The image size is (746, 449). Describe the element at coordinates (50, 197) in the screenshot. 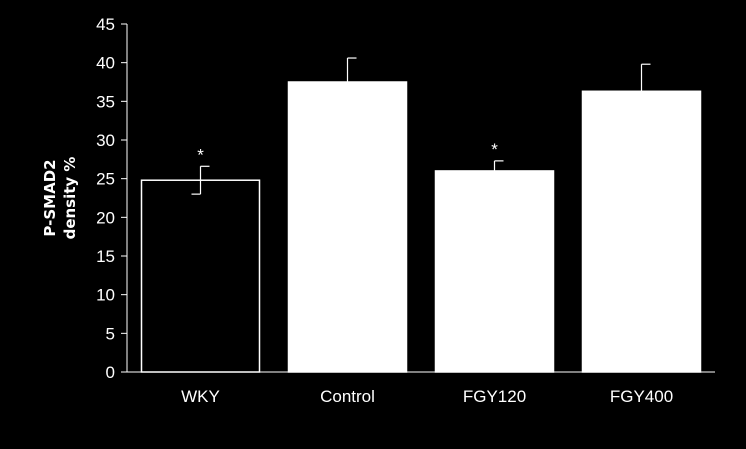

I see `y-axis-label-line-1: P-SMAD2` at that location.